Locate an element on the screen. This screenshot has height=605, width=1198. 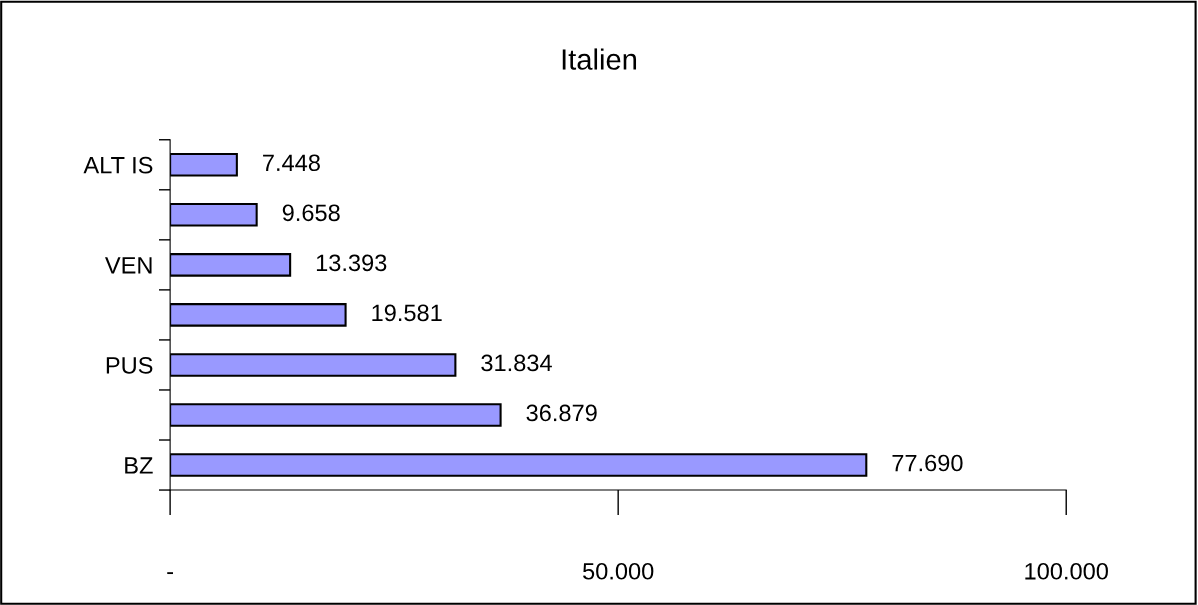
x-tick-label: 50.000 is located at coordinates (618, 571).